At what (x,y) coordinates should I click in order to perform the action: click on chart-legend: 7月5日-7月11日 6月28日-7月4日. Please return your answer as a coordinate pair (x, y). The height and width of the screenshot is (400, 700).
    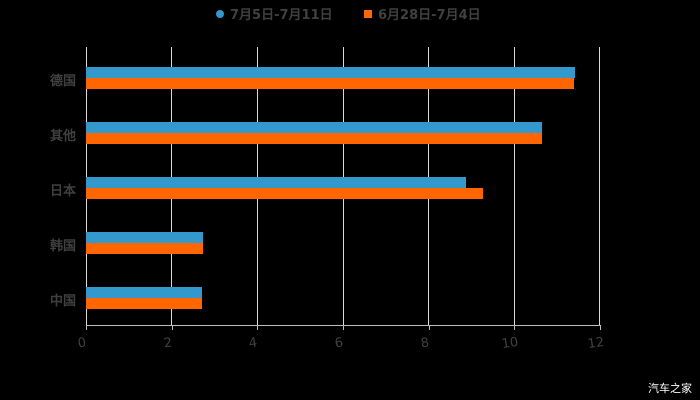
    Looking at the image, I should click on (350, 14).